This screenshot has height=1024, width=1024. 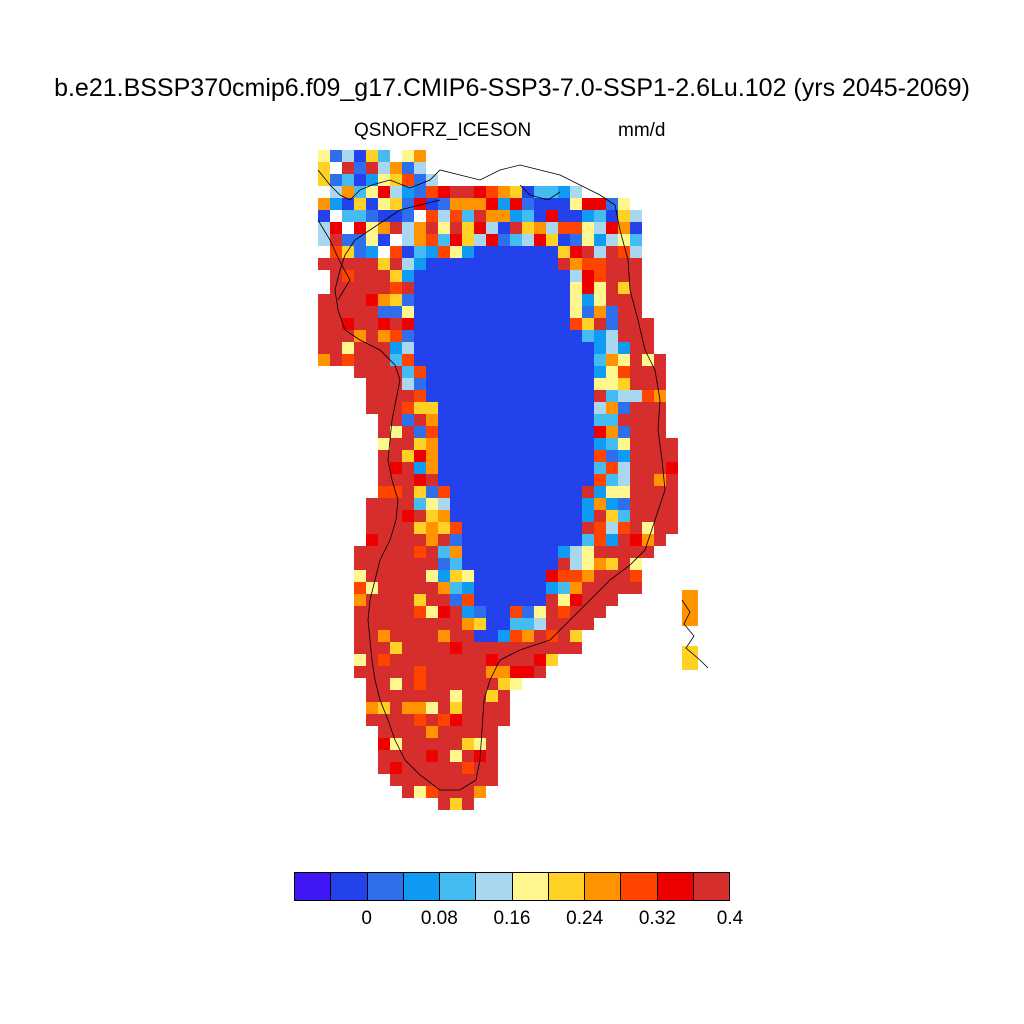 What do you see at coordinates (385, 886) in the screenshot?
I see `colorbar-swatch` at bounding box center [385, 886].